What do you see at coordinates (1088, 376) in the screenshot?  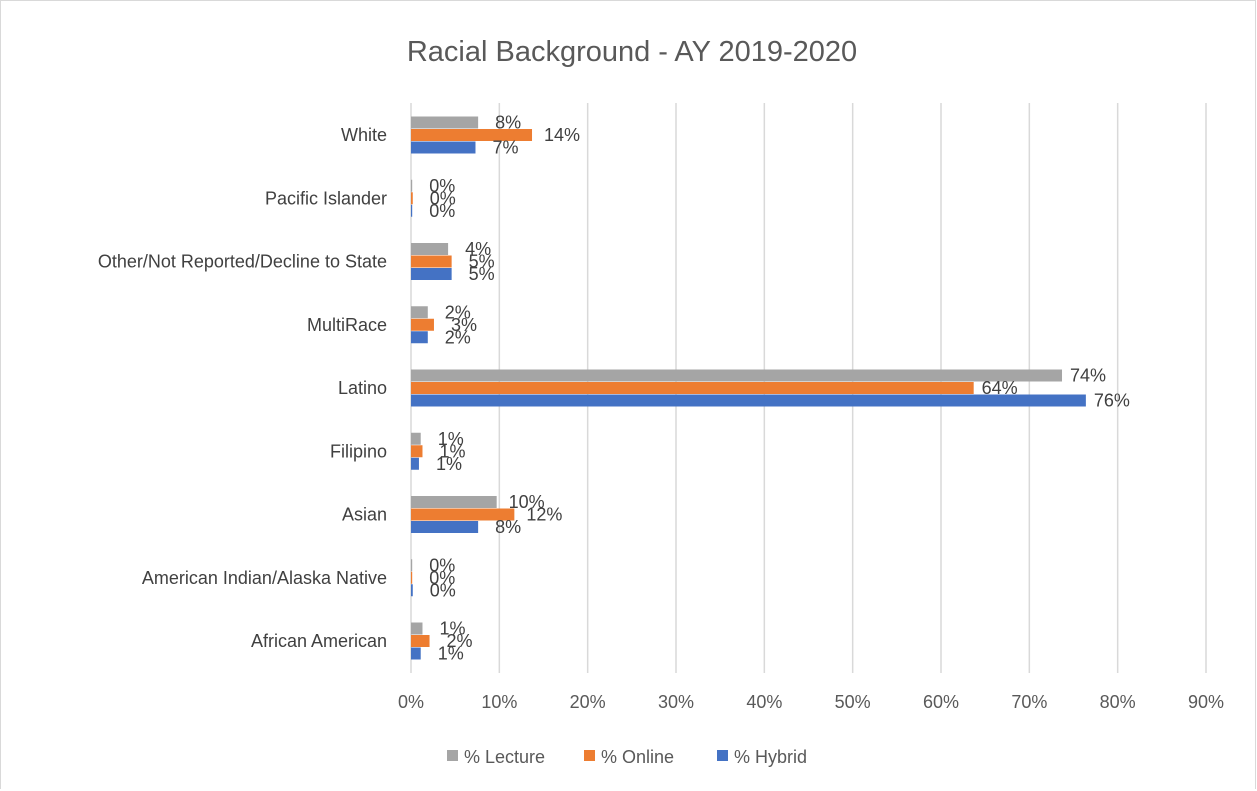 I see `data-label-lecture-latino: 74%` at bounding box center [1088, 376].